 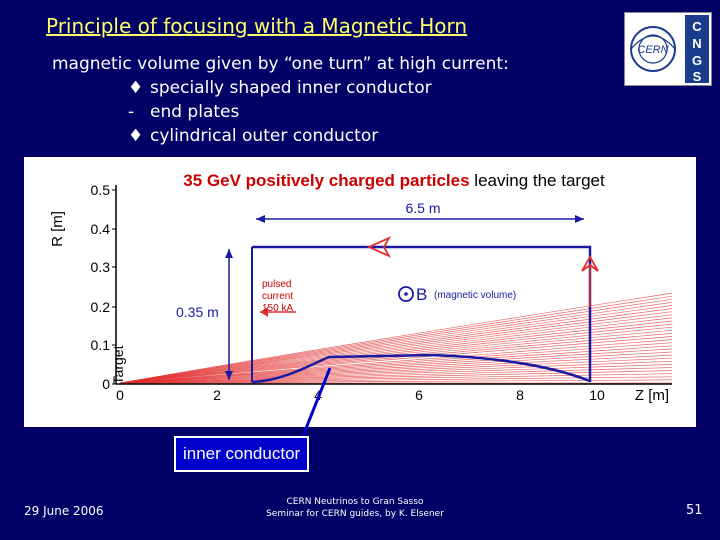 I want to click on footer-line: CERN Neutrinos to Gran Sasso, so click(x=355, y=502).